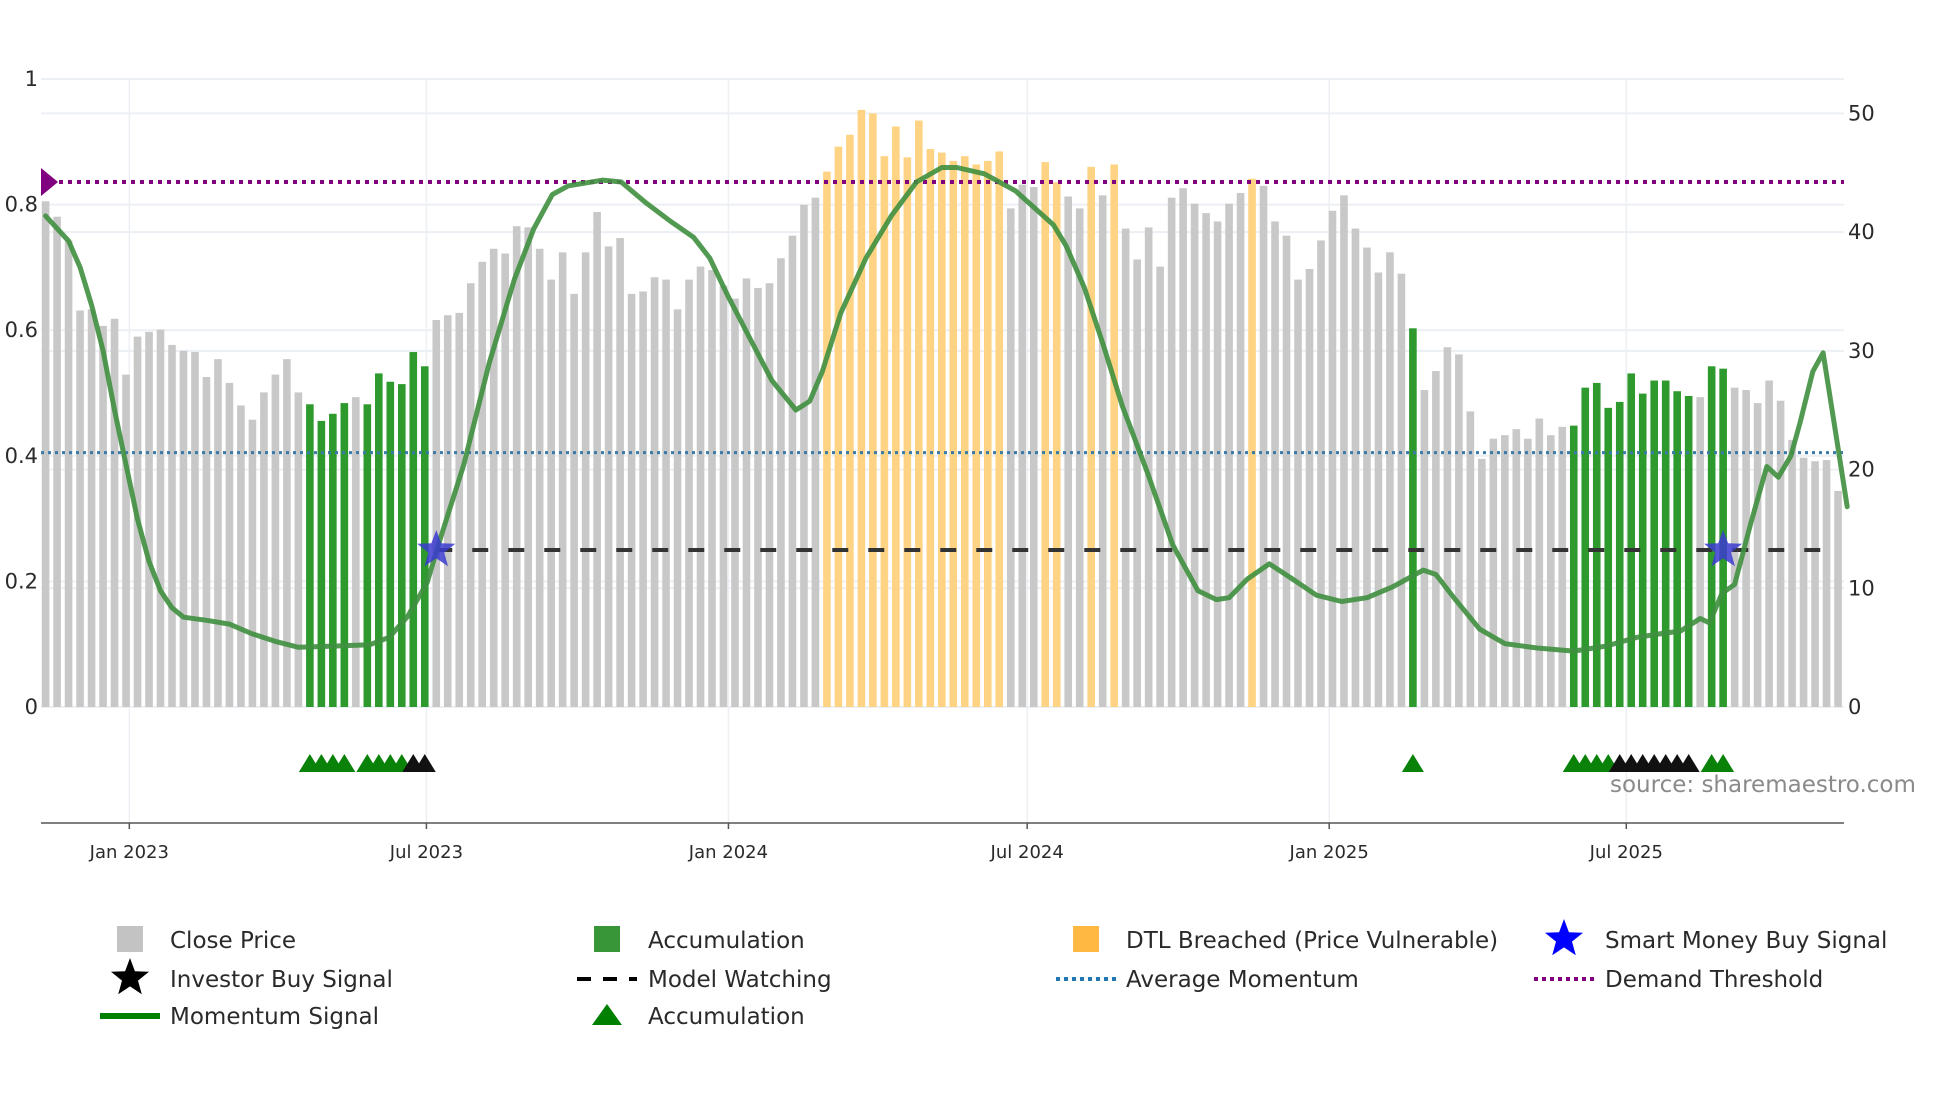 This screenshot has height=1102, width=1960. Describe the element at coordinates (1714, 980) in the screenshot. I see `legend-label: Demand Threshold` at that location.